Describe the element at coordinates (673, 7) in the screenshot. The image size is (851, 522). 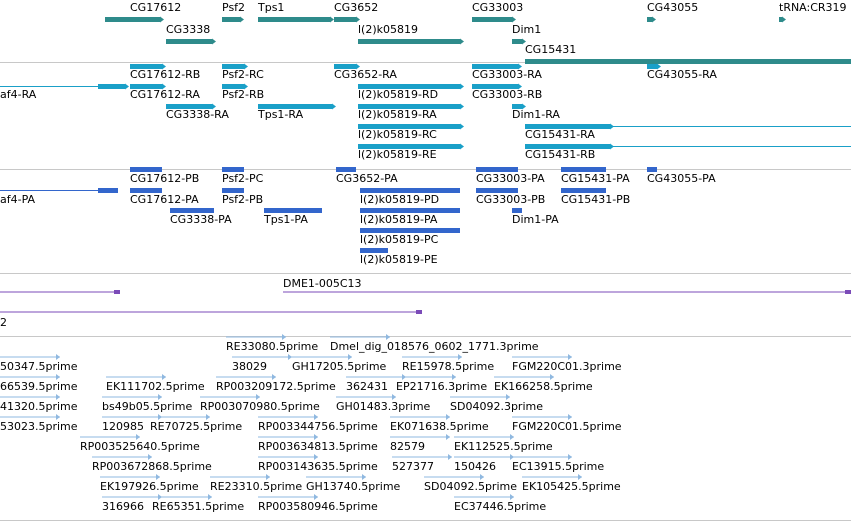
I see `gene-label: CG43055` at that location.